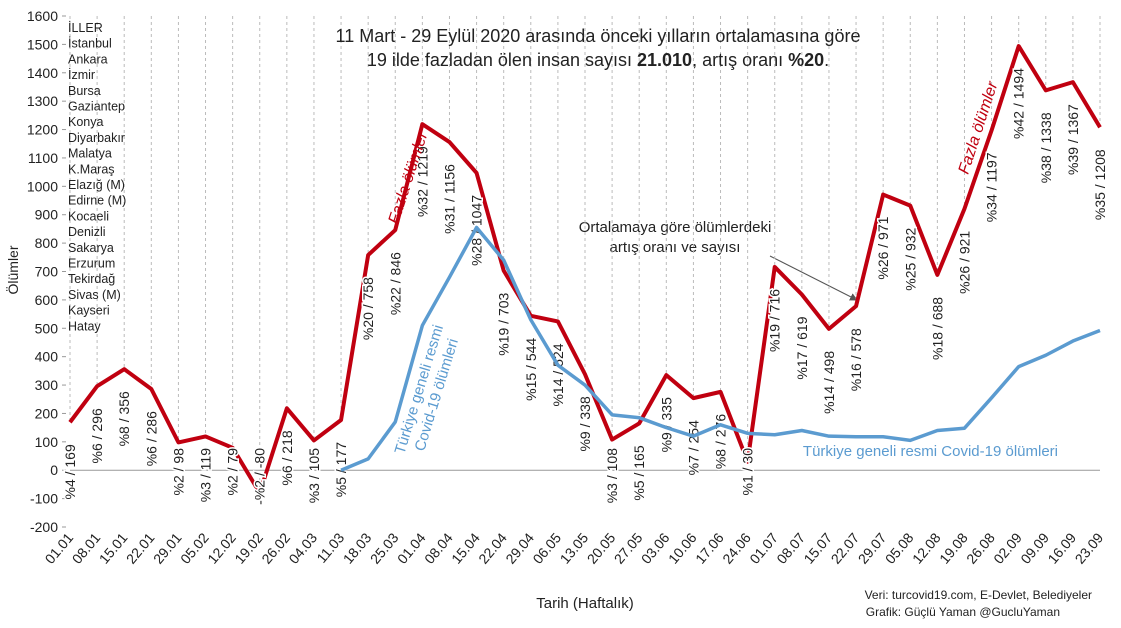  I want to click on province: Diyarbakır, so click(96, 138).